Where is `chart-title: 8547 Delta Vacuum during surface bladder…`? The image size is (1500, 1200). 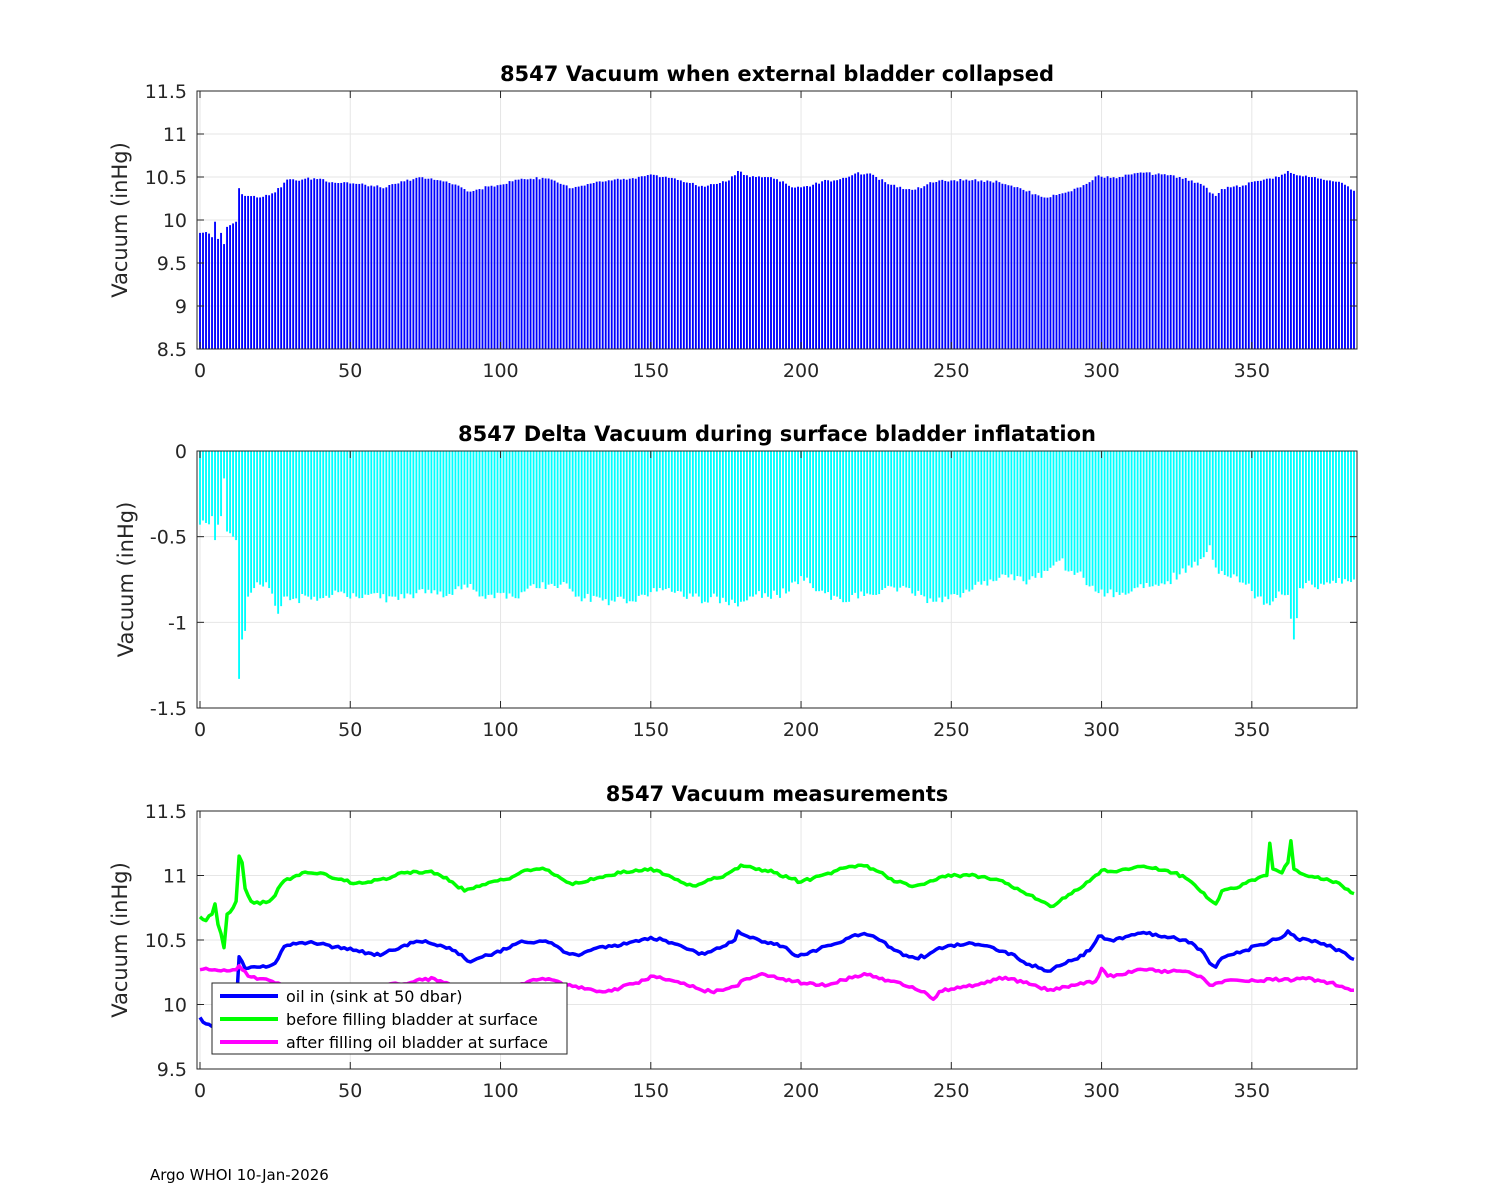
chart-title: 8547 Delta Vacuum during surface bladder… is located at coordinates (777, 434).